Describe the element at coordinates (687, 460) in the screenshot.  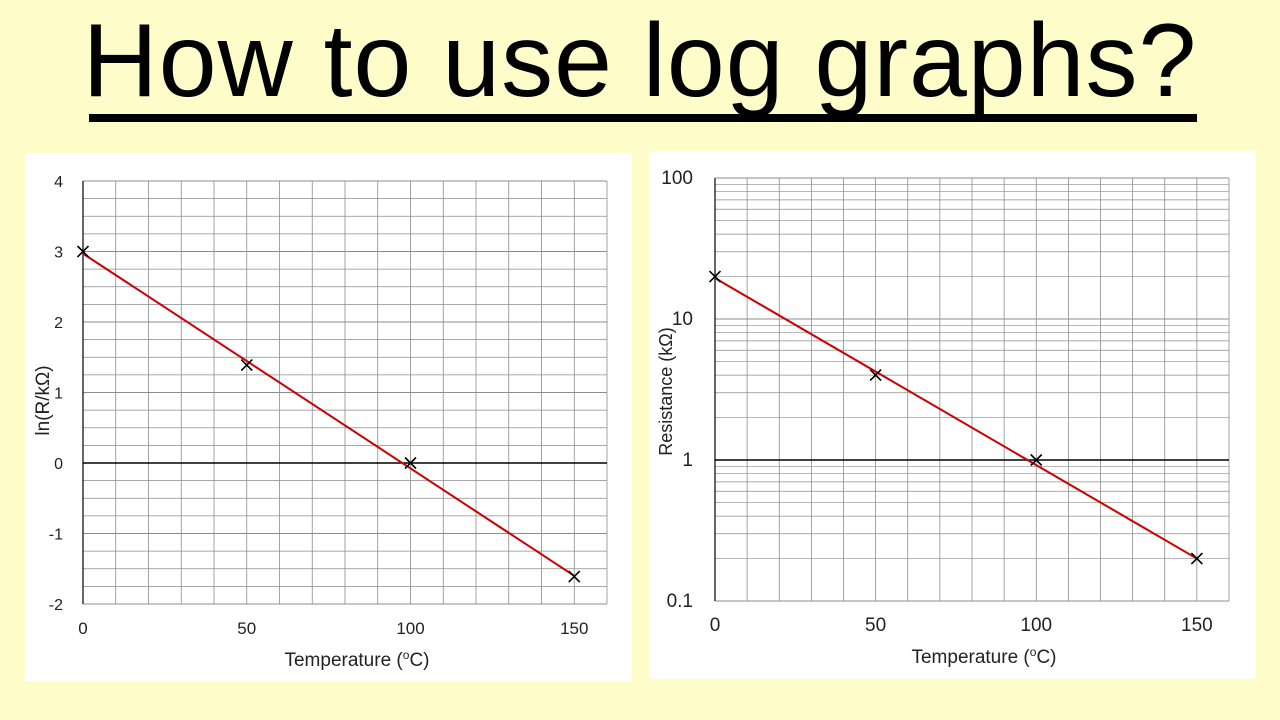
I see `log-y-tick-label: 1` at that location.